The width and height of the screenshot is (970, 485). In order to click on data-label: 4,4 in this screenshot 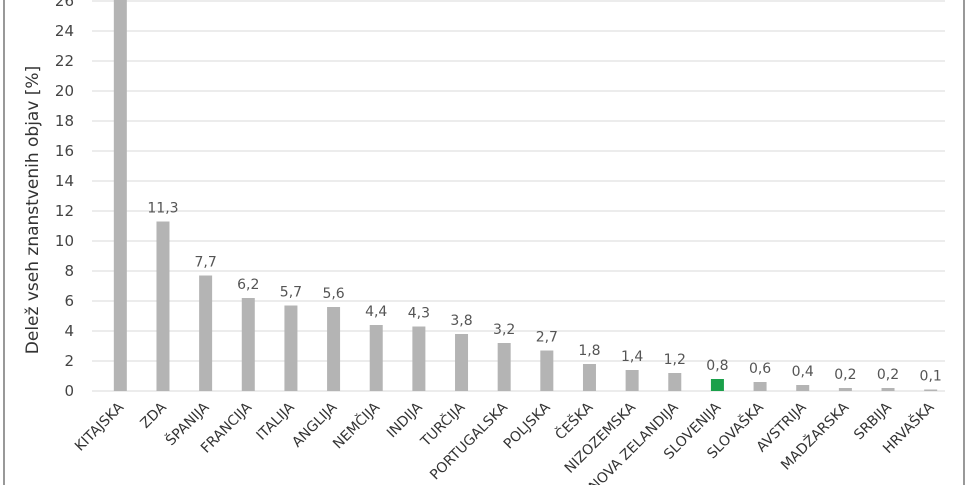, I will do `click(376, 312)`.